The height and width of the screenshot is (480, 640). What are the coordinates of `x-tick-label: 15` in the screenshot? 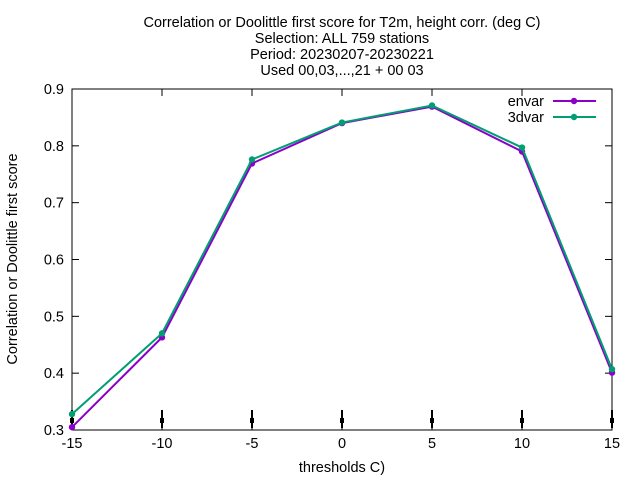 It's located at (612, 444).